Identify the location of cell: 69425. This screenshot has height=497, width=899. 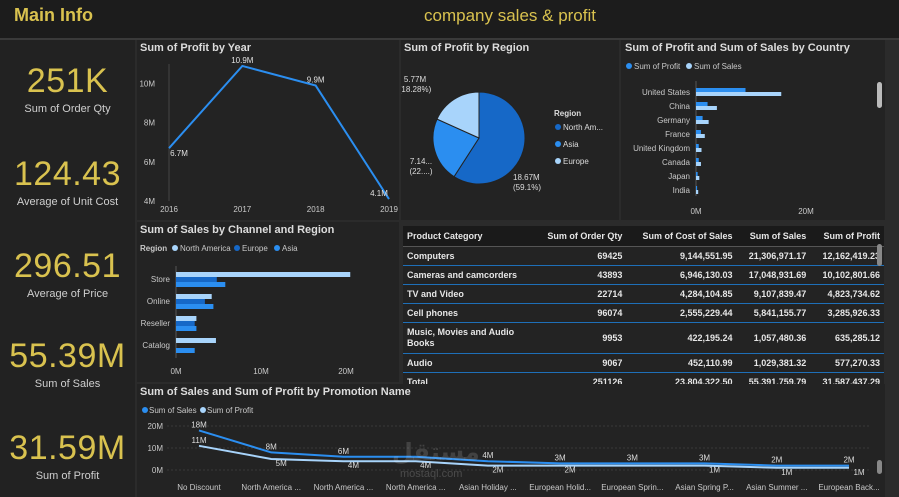
(580, 256).